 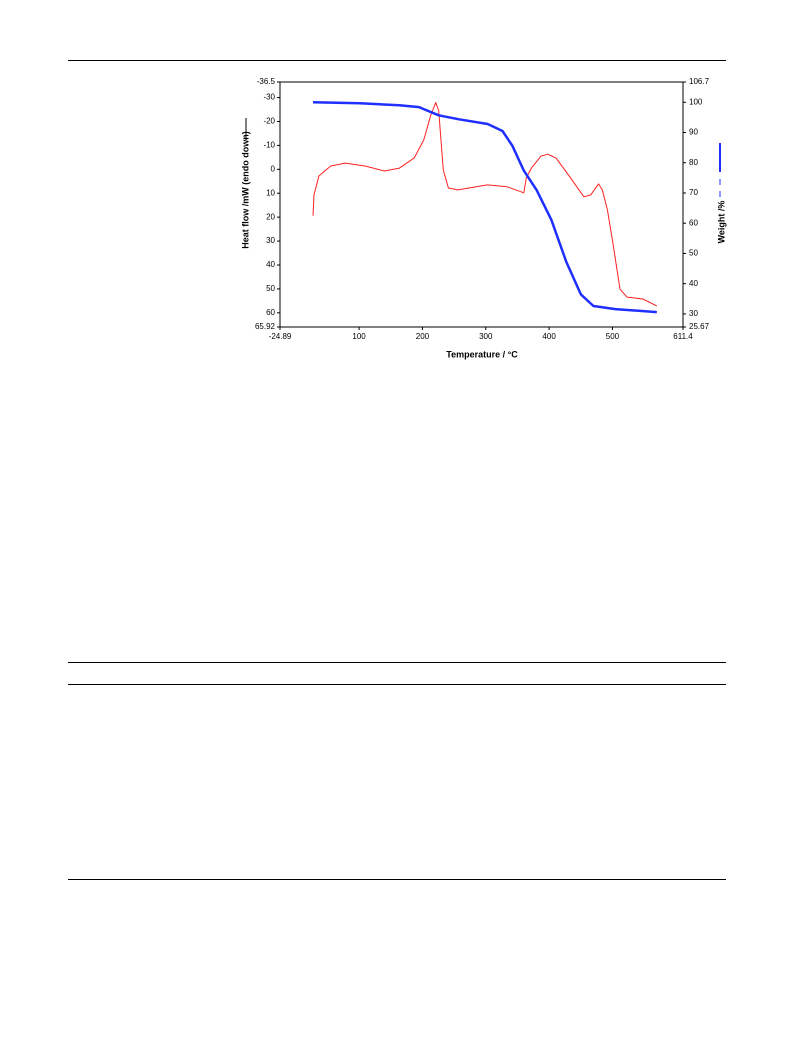 What do you see at coordinates (270, 216) in the screenshot?
I see `y-tick-label: 20` at bounding box center [270, 216].